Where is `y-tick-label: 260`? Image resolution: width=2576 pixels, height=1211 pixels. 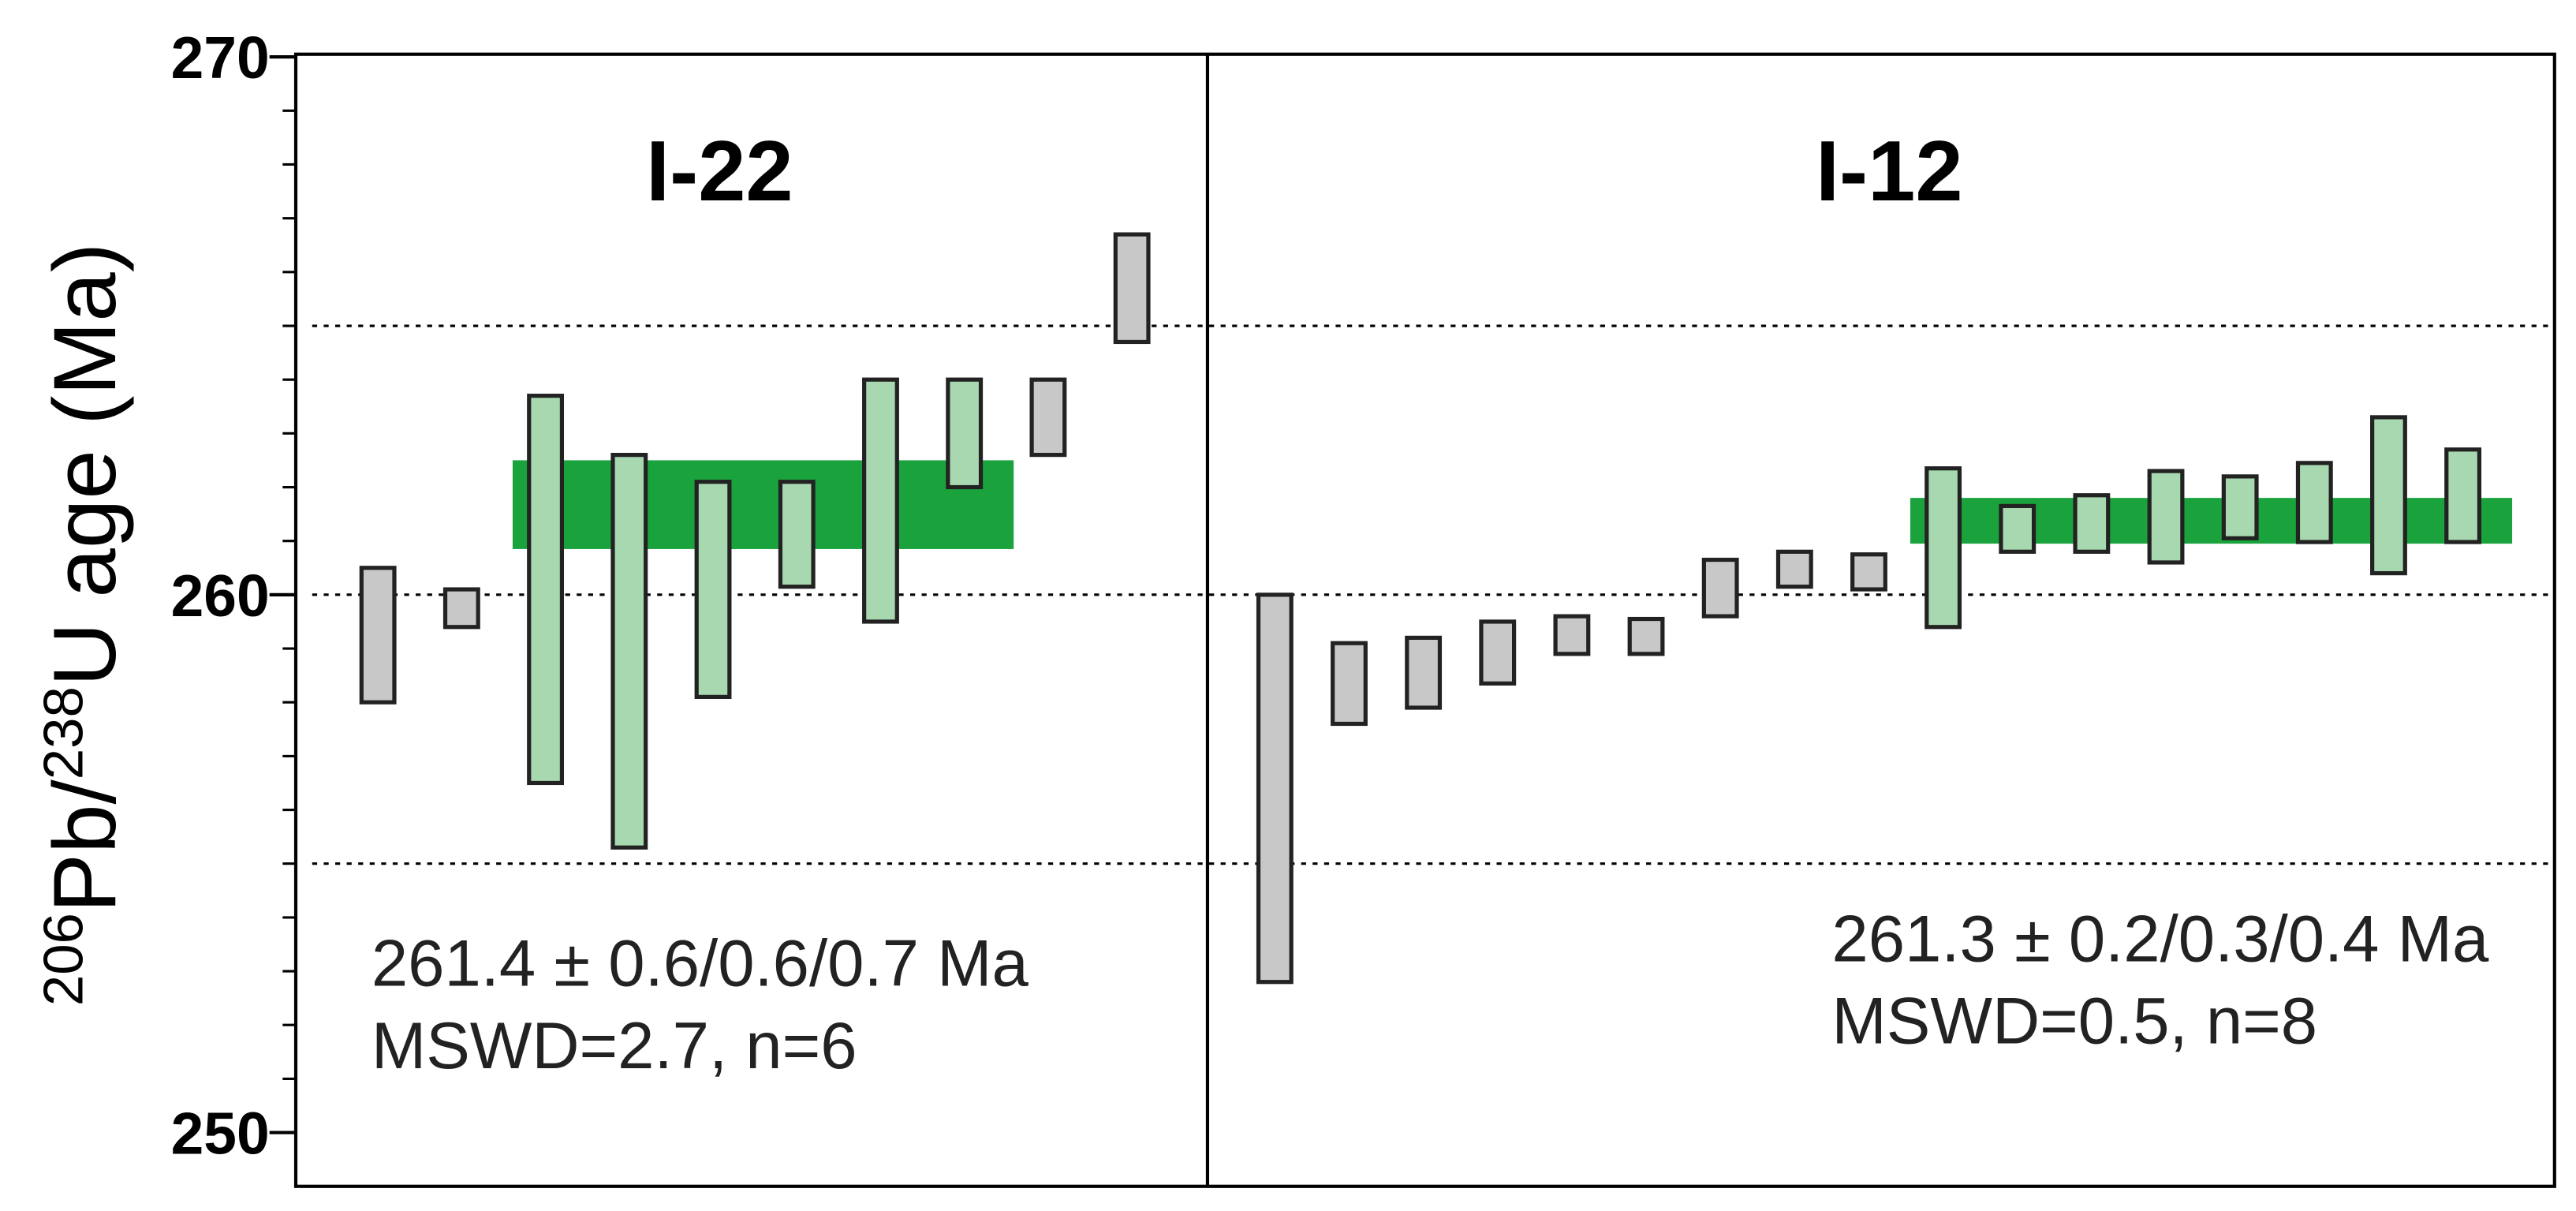
y-tick-label: 260 is located at coordinates (220, 596).